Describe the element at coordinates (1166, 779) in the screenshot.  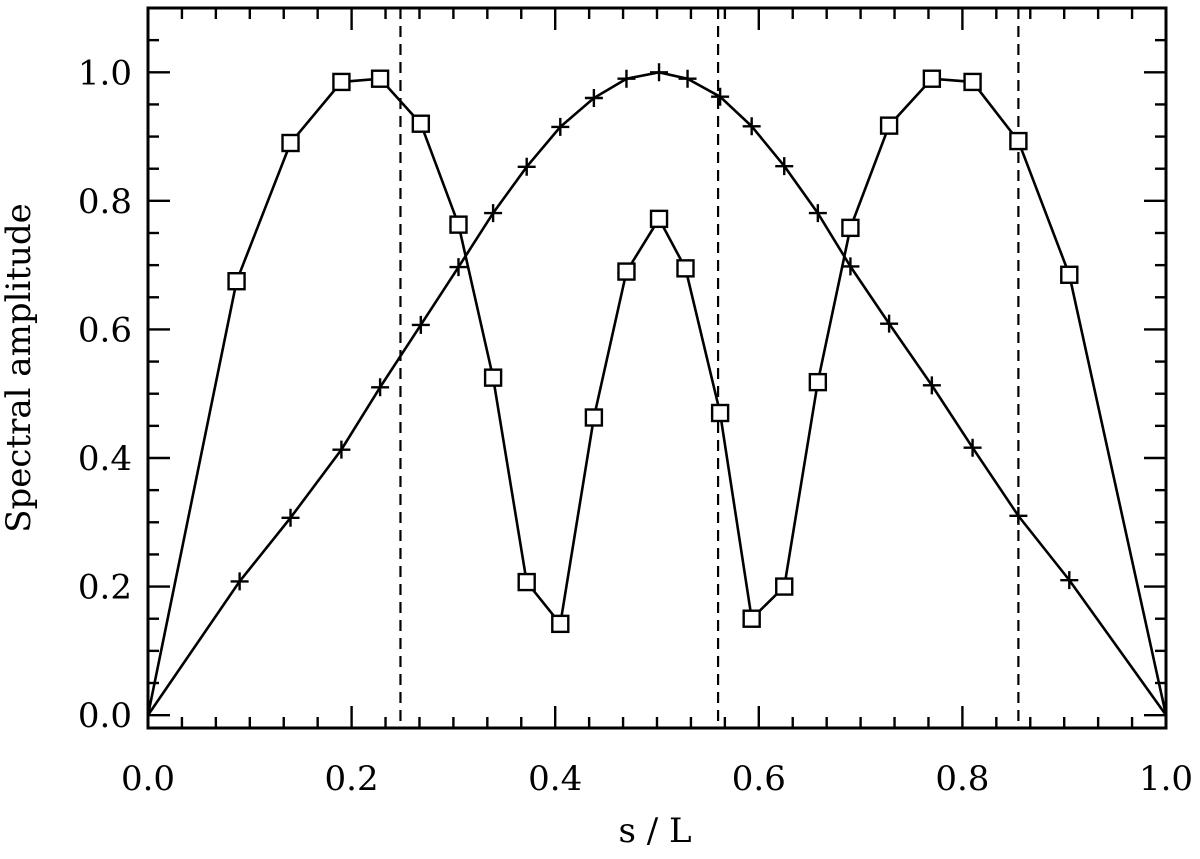
I see `x-tick-label: 1.0` at that location.